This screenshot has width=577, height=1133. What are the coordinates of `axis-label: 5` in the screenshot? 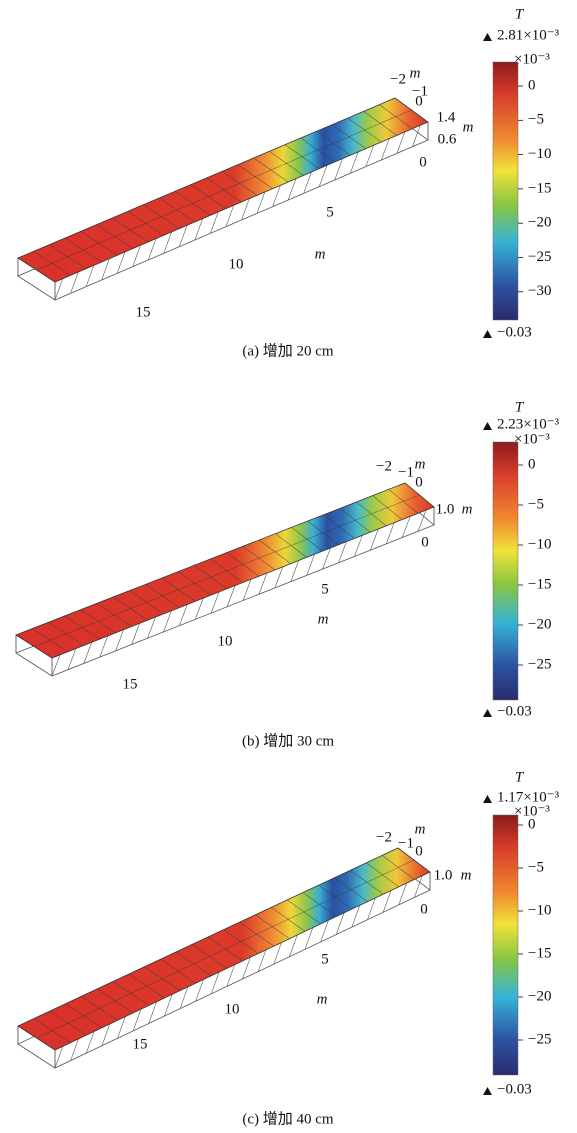 It's located at (325, 589).